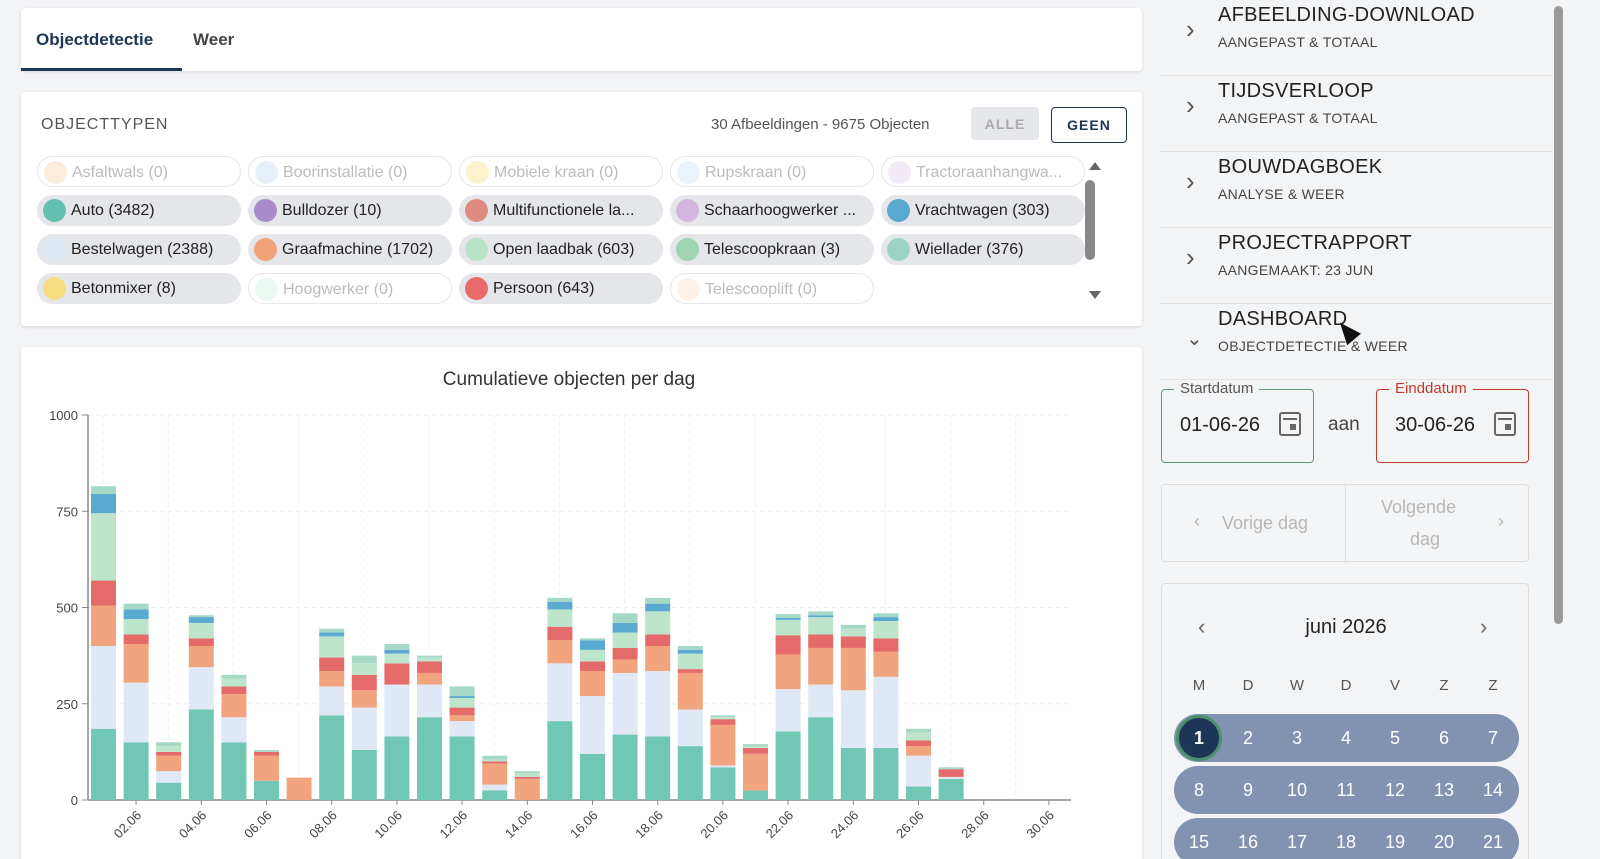 The image size is (1600, 859). Describe the element at coordinates (1297, 790) in the screenshot. I see `calendar-day: 10` at that location.